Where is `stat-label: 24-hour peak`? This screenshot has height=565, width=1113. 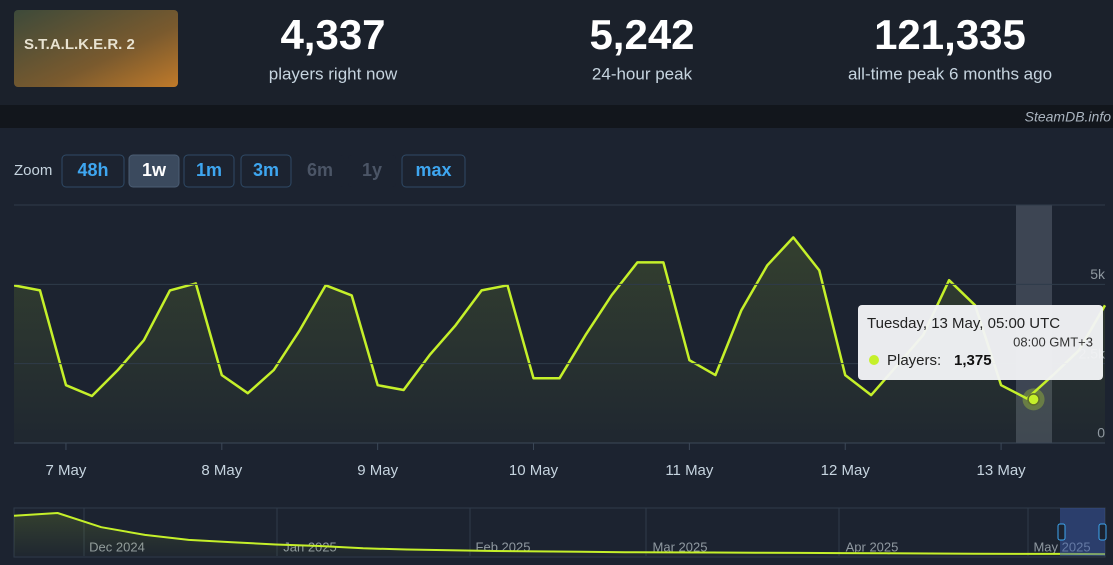 stat-label: 24-hour peak is located at coordinates (642, 73).